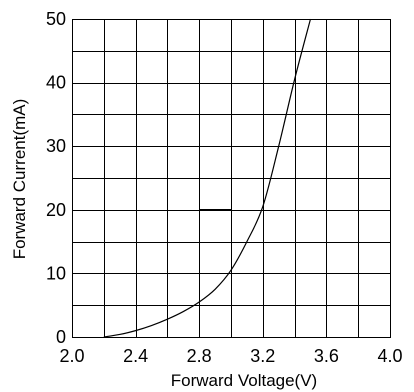 Image resolution: width=414 pixels, height=392 pixels. What do you see at coordinates (56, 83) in the screenshot?
I see `y-tick-label: 40` at bounding box center [56, 83].